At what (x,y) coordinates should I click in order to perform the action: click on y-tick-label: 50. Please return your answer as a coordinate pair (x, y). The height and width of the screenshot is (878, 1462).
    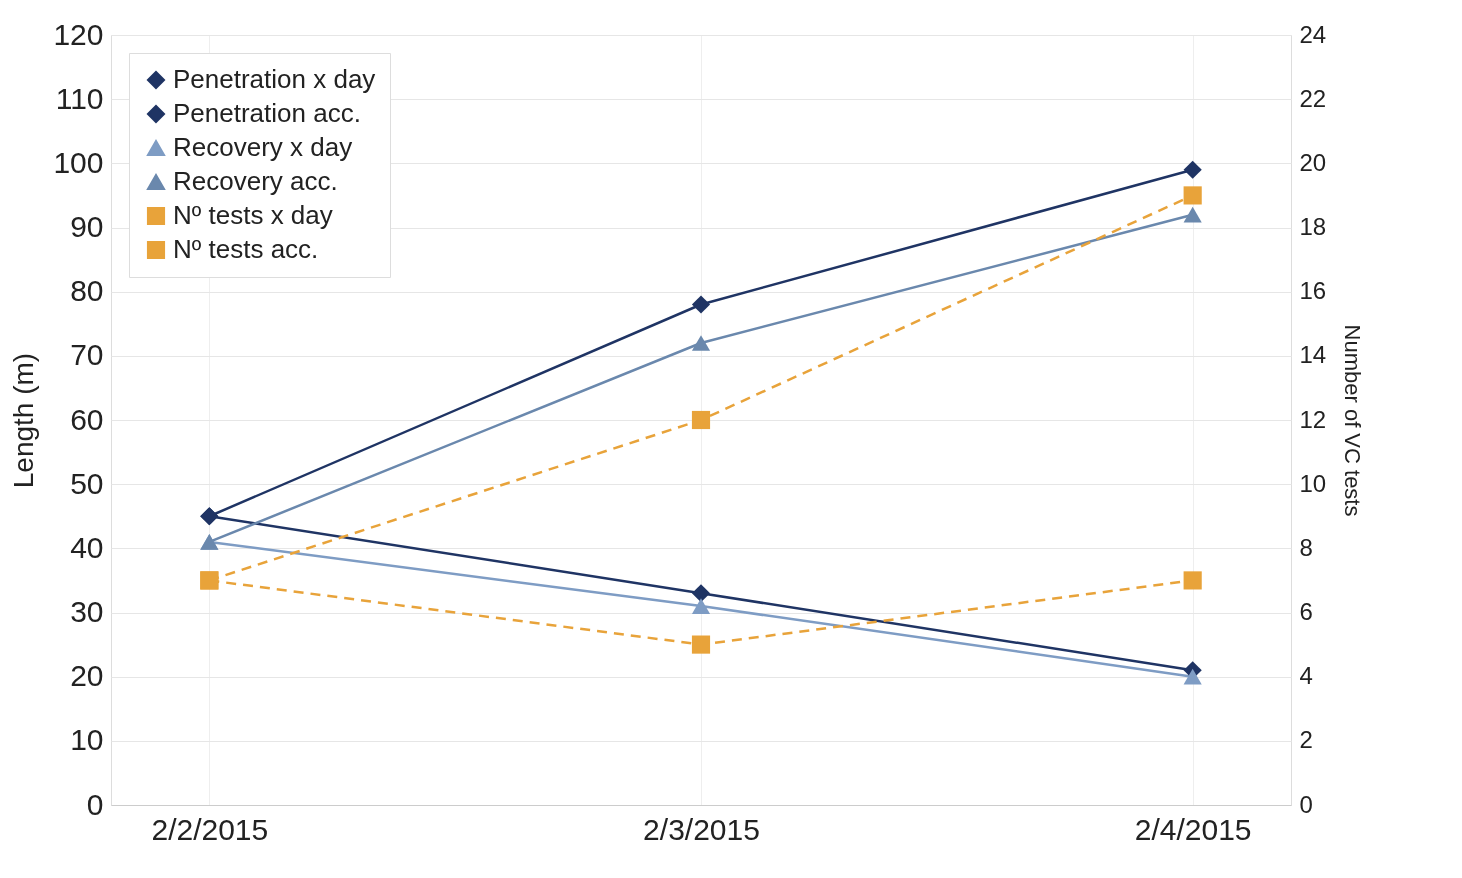
    Looking at the image, I should click on (87, 483).